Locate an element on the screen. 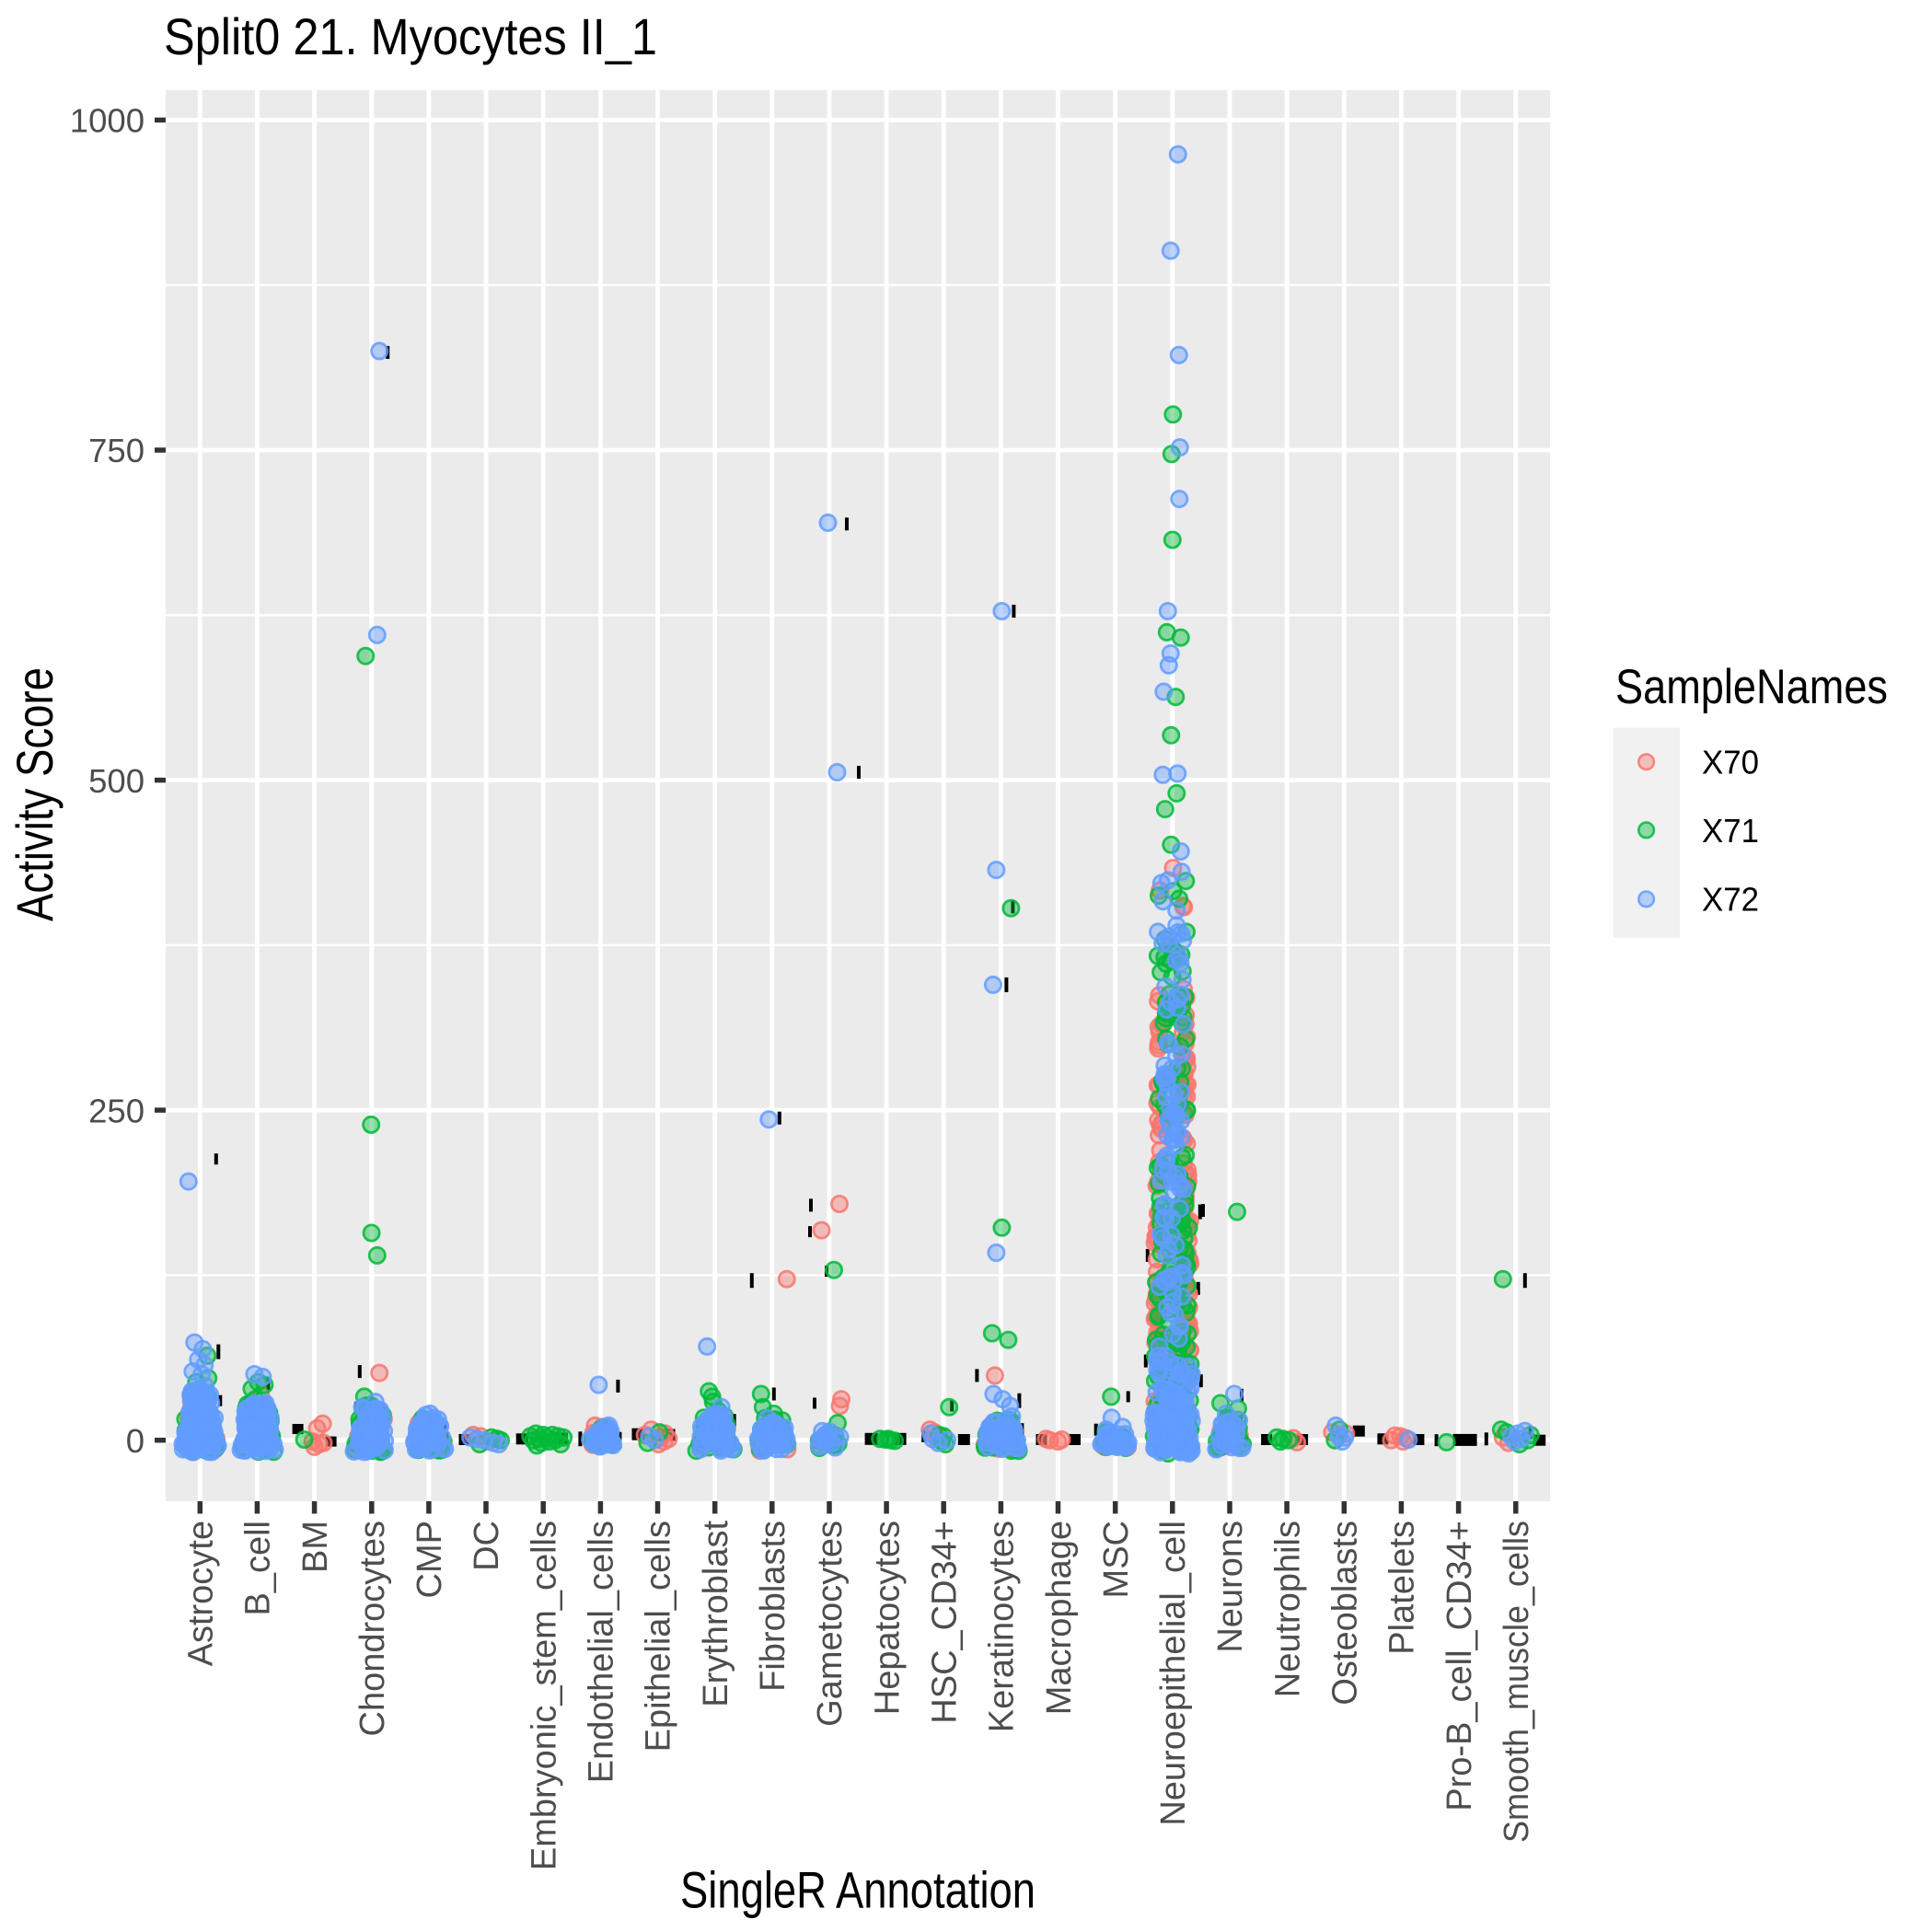 Image resolution: width=1932 pixels, height=1932 pixels. svg-text: DC is located at coordinates (487, 1546).